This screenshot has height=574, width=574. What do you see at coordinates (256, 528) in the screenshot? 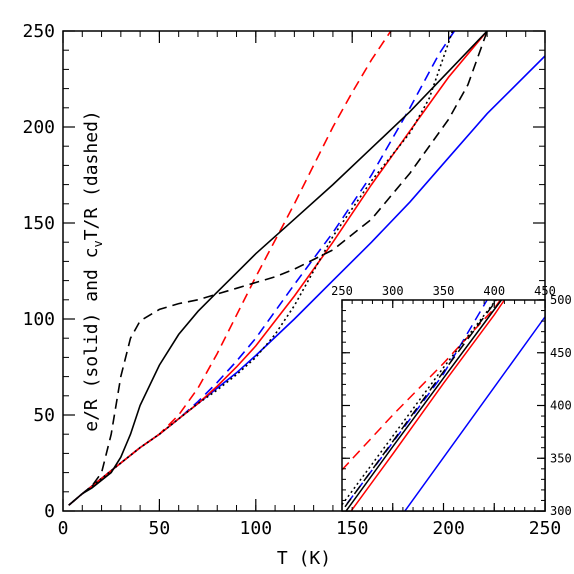
I see `main-x-tick-label: 100` at bounding box center [256, 528].